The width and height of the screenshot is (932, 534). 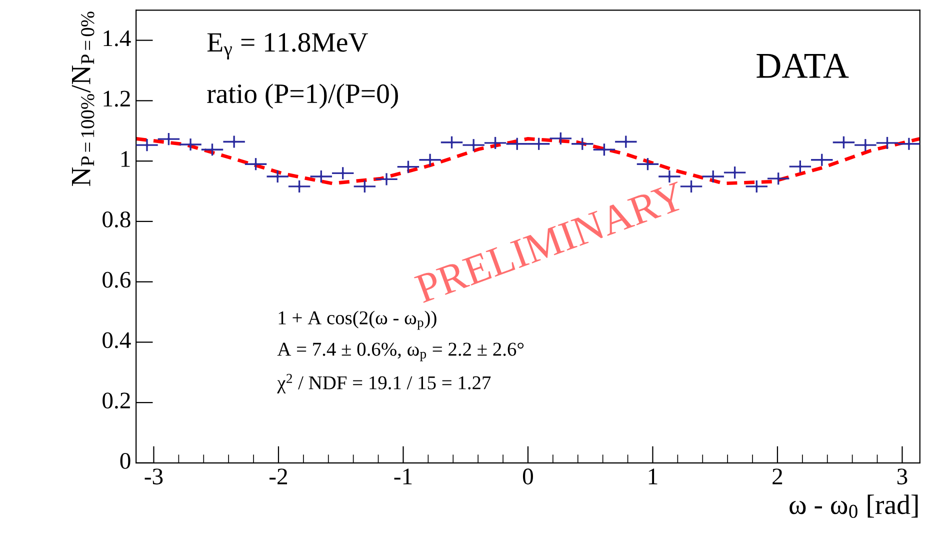 What do you see at coordinates (117, 38) in the screenshot?
I see `y-tick-label: 1.4` at bounding box center [117, 38].